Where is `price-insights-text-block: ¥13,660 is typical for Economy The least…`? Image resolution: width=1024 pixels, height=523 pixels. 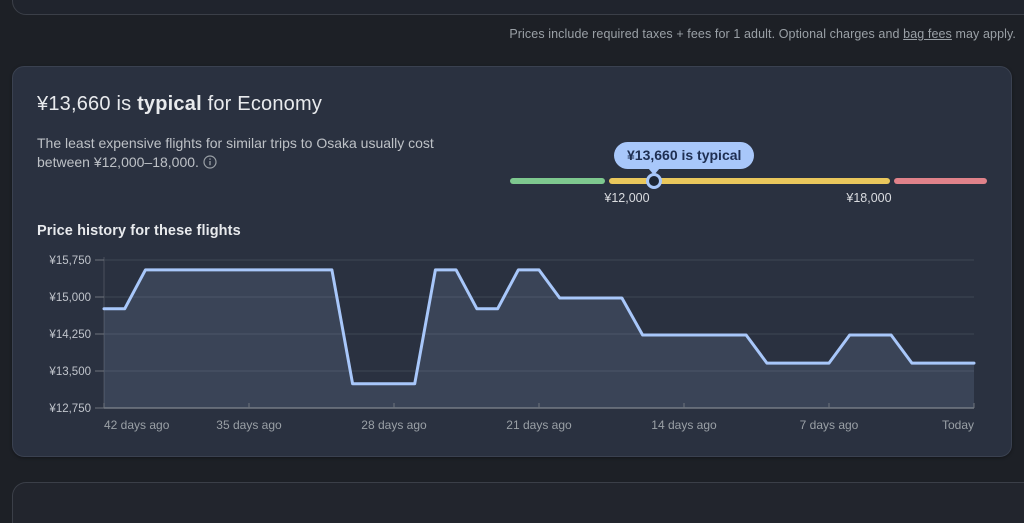 price-insights-text-block: ¥13,660 is typical for Economy The least… is located at coordinates (262, 131).